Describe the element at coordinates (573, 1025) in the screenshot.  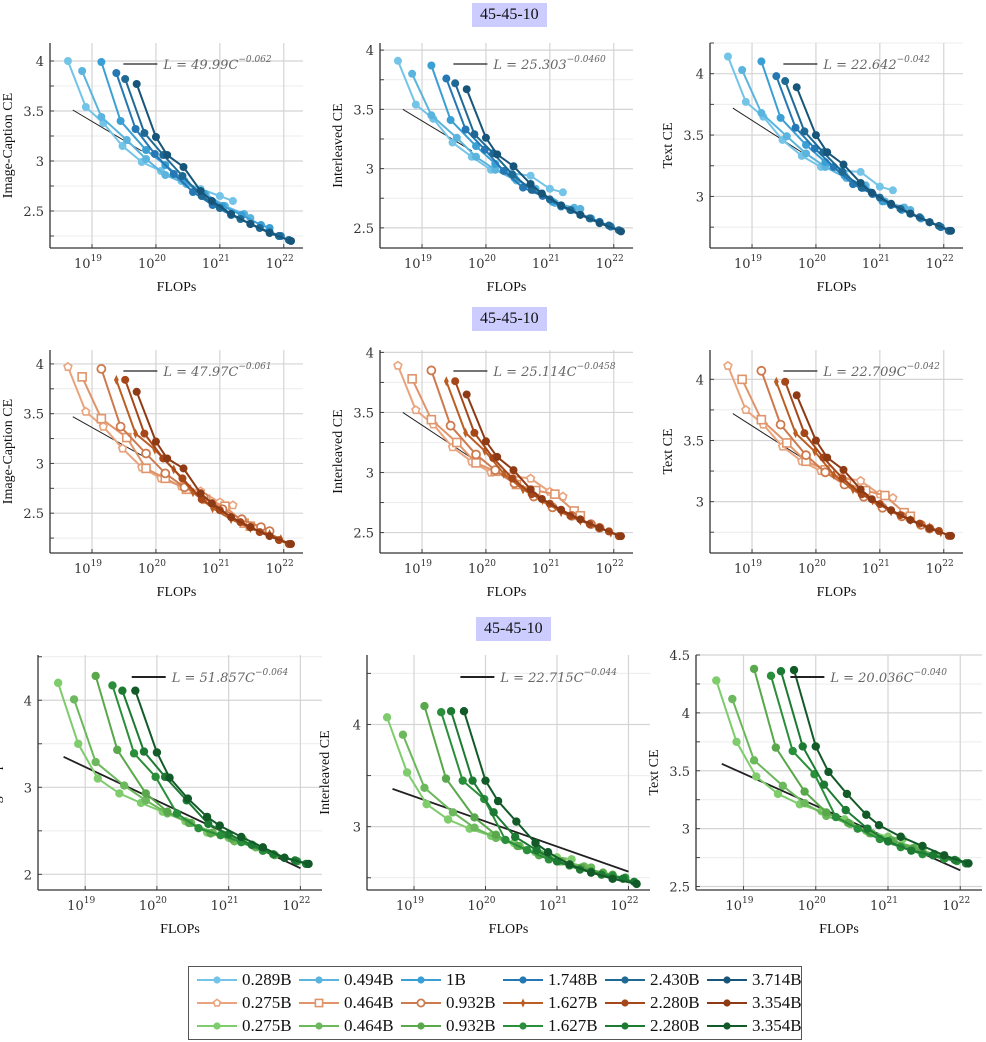
I see `legend-label: 1.627B` at that location.